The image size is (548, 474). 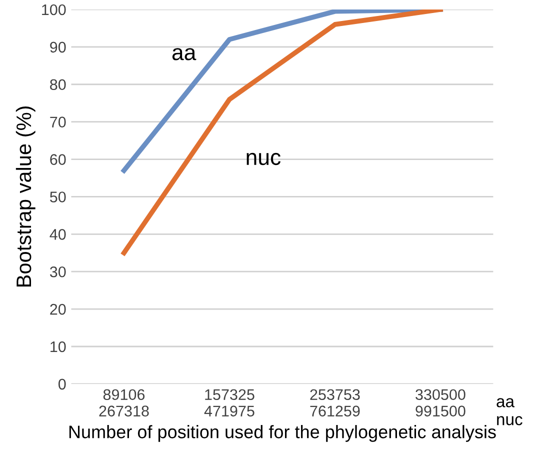 I want to click on x-axis-title: Number of position used for the phylogenetic analysis, so click(x=282, y=433).